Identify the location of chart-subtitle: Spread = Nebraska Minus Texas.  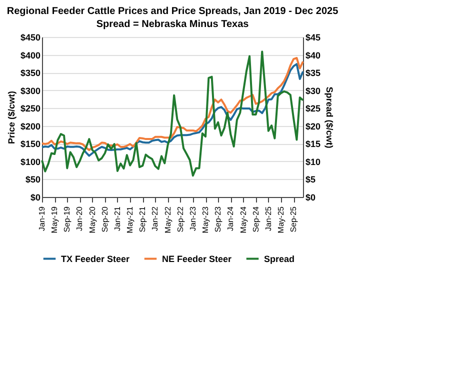
(173, 24).